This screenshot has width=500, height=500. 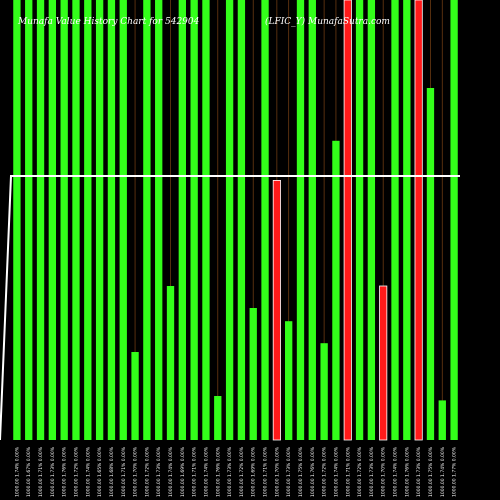 I want to click on chart-title-left: Munafa Value History Chart for 542904, so click(x=108, y=22).